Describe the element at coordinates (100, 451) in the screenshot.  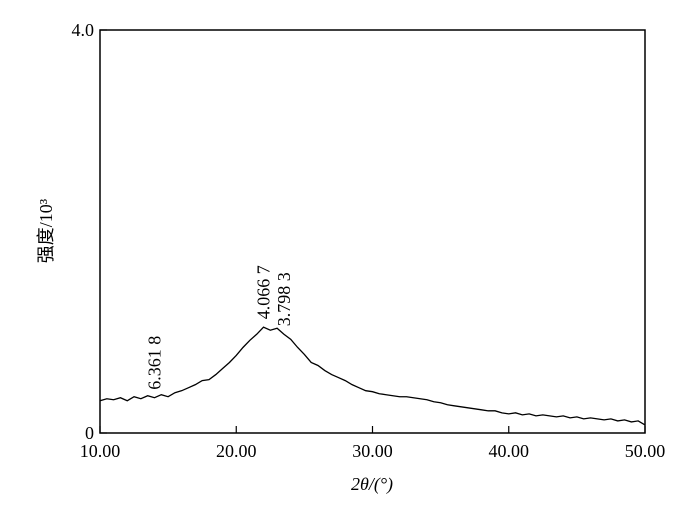
I see `x-tick-label: 10.00` at that location.